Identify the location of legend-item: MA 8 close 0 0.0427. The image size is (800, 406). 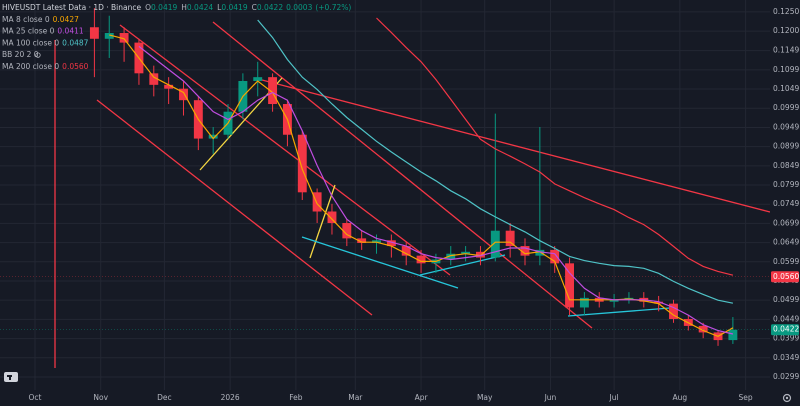
(40, 19).